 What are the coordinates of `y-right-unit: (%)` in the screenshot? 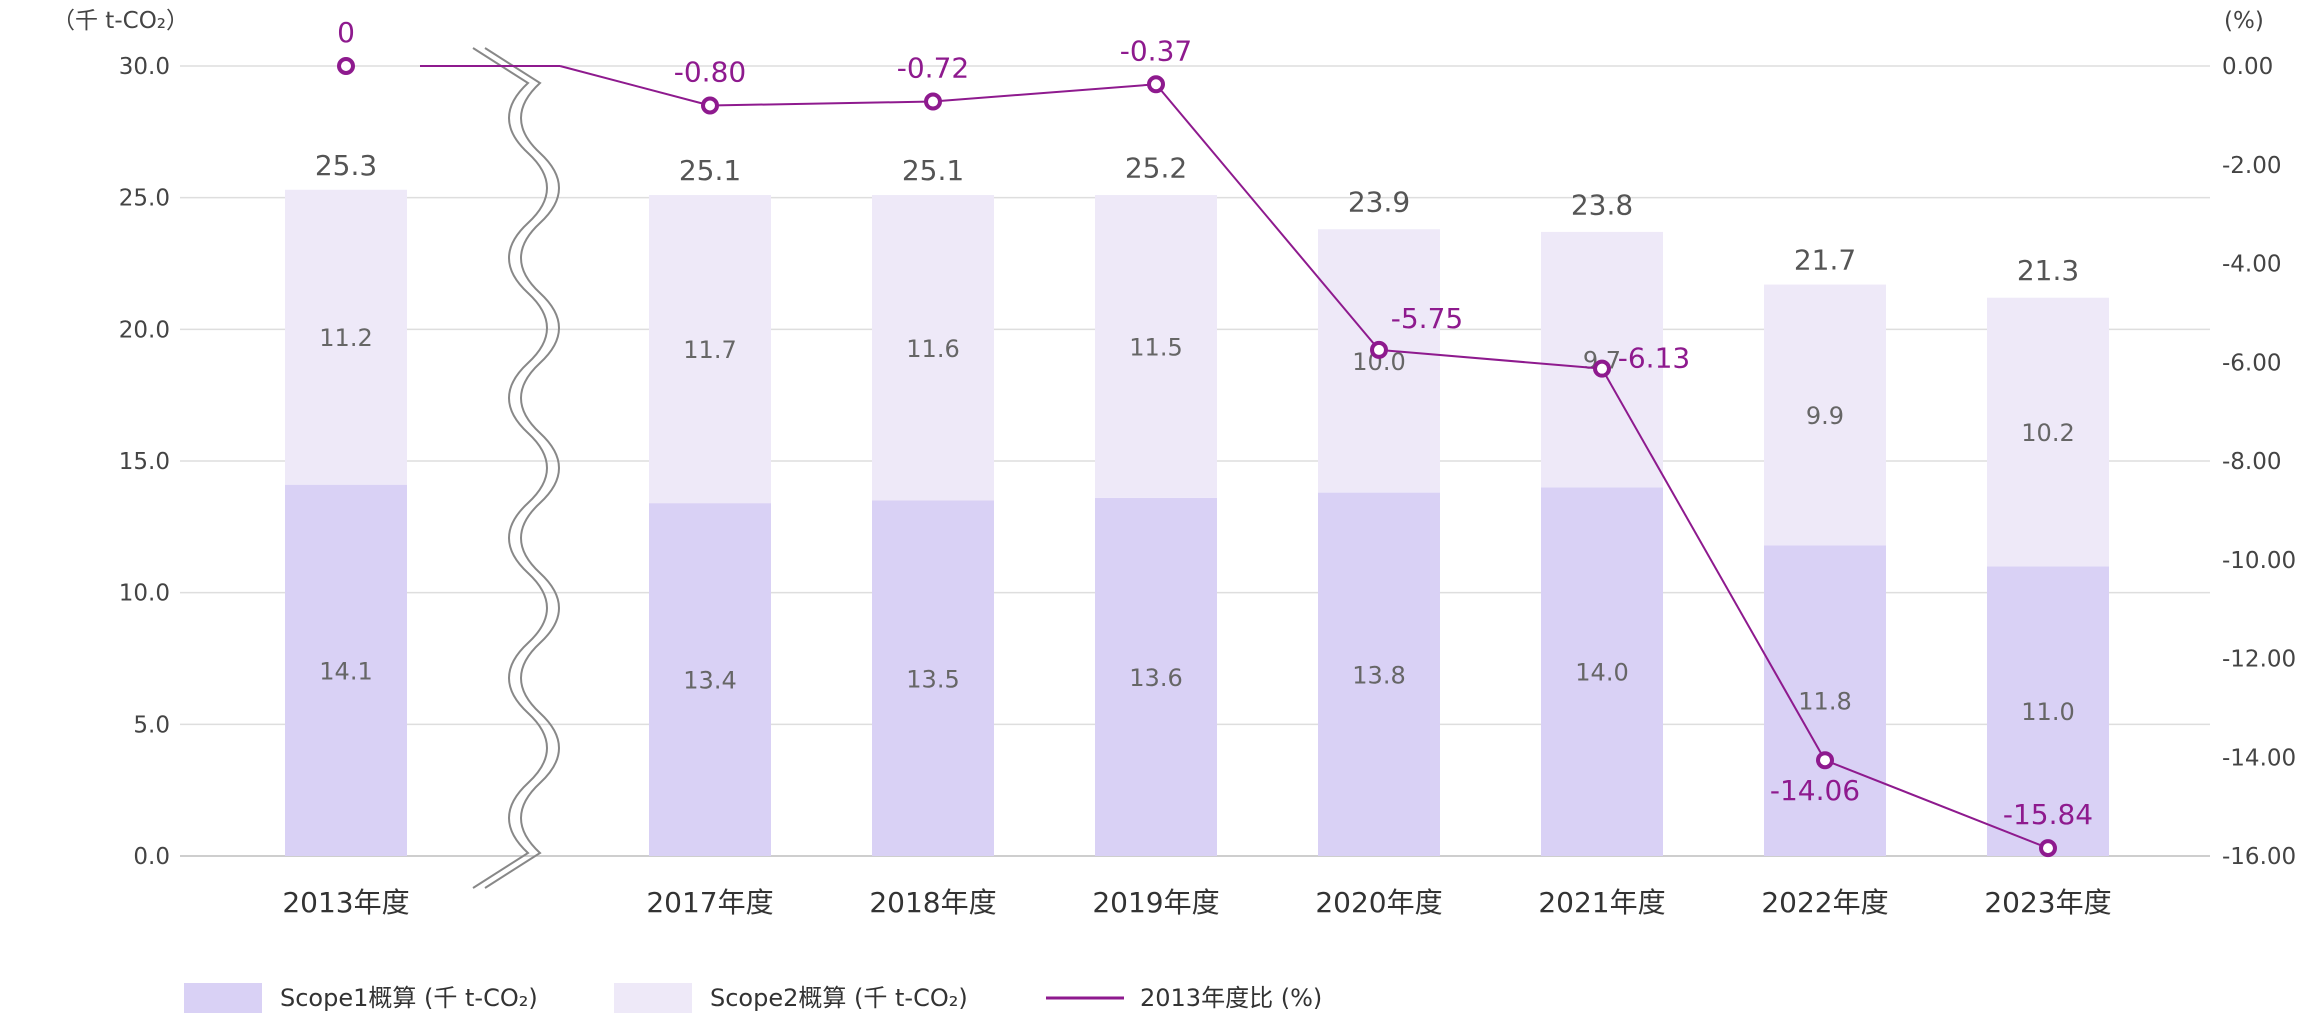 It's located at (2244, 21).